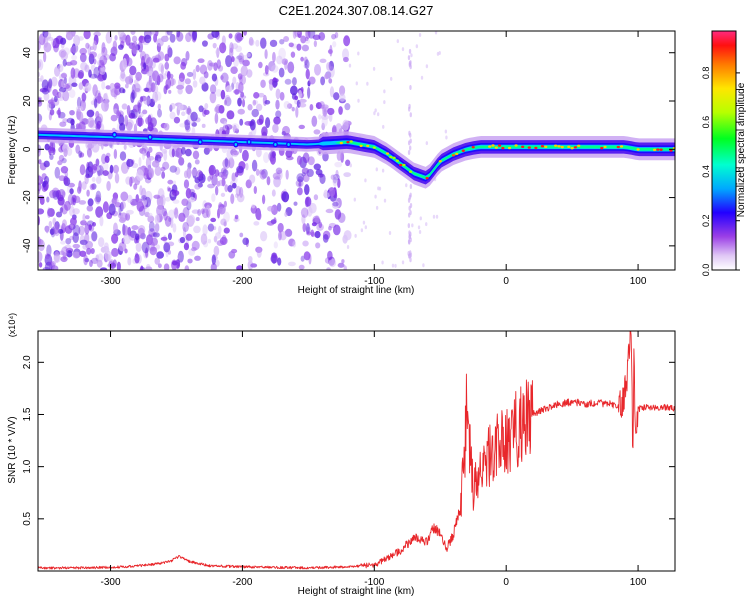  Describe the element at coordinates (706, 220) in the screenshot. I see `colorbar-tick-label: 0.2` at that location.